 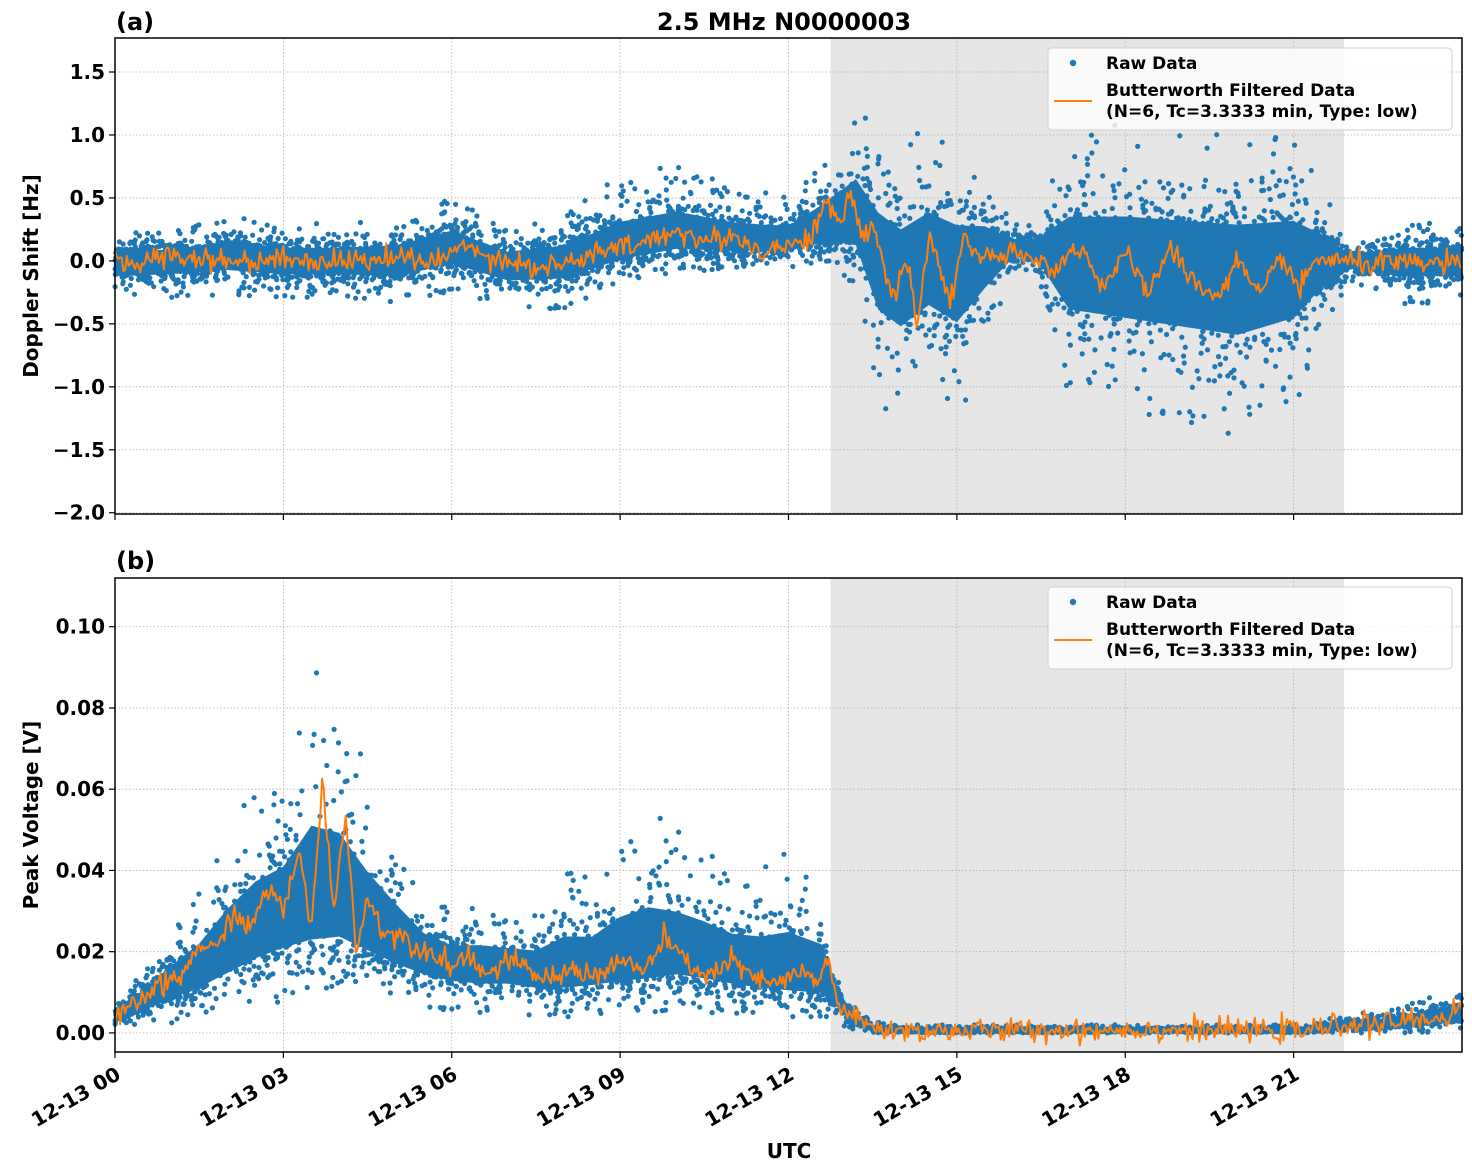 I want to click on y-tick-label: 1.0, so click(x=87, y=135).